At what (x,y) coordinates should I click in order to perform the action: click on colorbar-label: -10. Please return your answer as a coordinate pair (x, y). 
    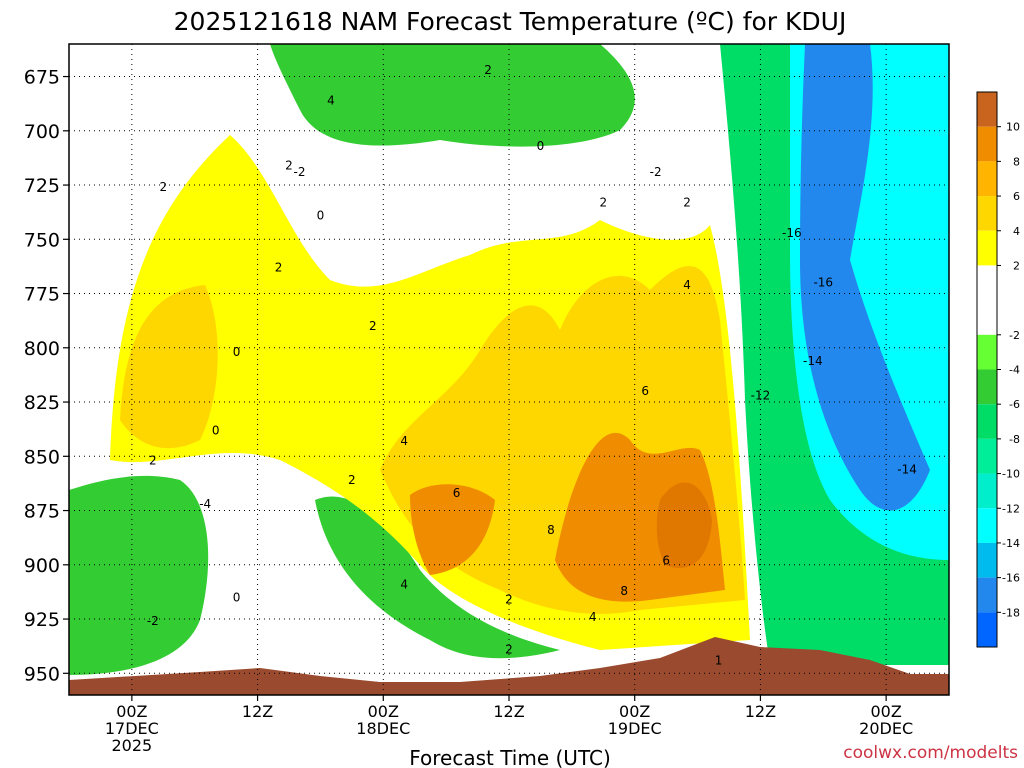
    Looking at the image, I should click on (1011, 474).